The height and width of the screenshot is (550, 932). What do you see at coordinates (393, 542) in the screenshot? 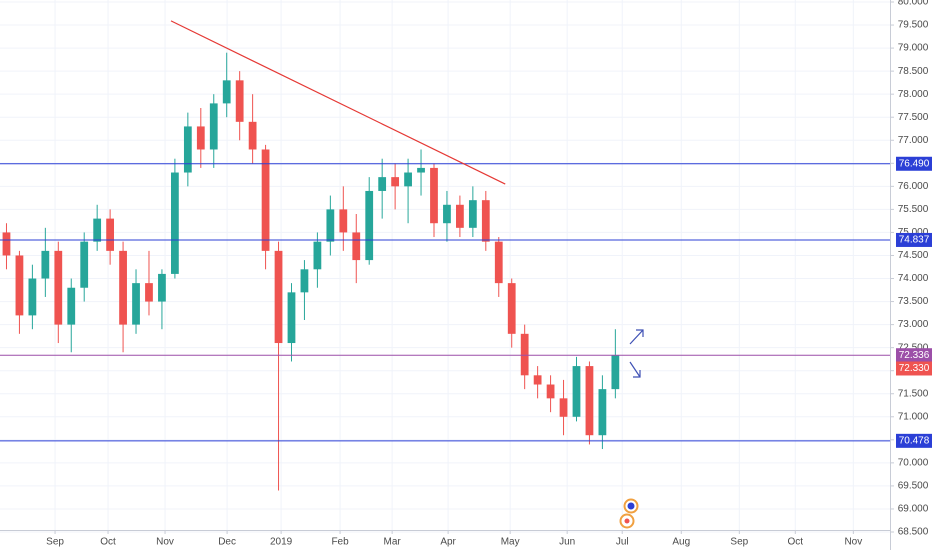
I see `x-tick-label: Mar` at bounding box center [393, 542].